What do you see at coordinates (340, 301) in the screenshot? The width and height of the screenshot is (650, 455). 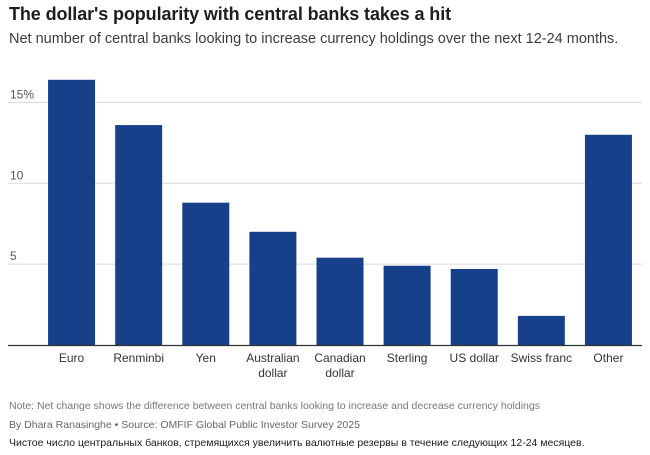 I see `bar-canadian-dollar` at bounding box center [340, 301].